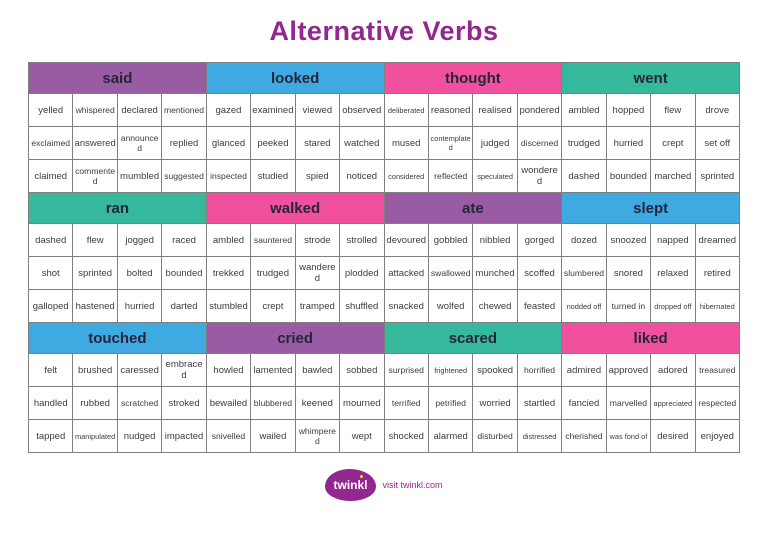 Image resolution: width=768 pixels, height=543 pixels. Describe the element at coordinates (495, 436) in the screenshot. I see `verb-cell-disturbed: disturbed` at that location.